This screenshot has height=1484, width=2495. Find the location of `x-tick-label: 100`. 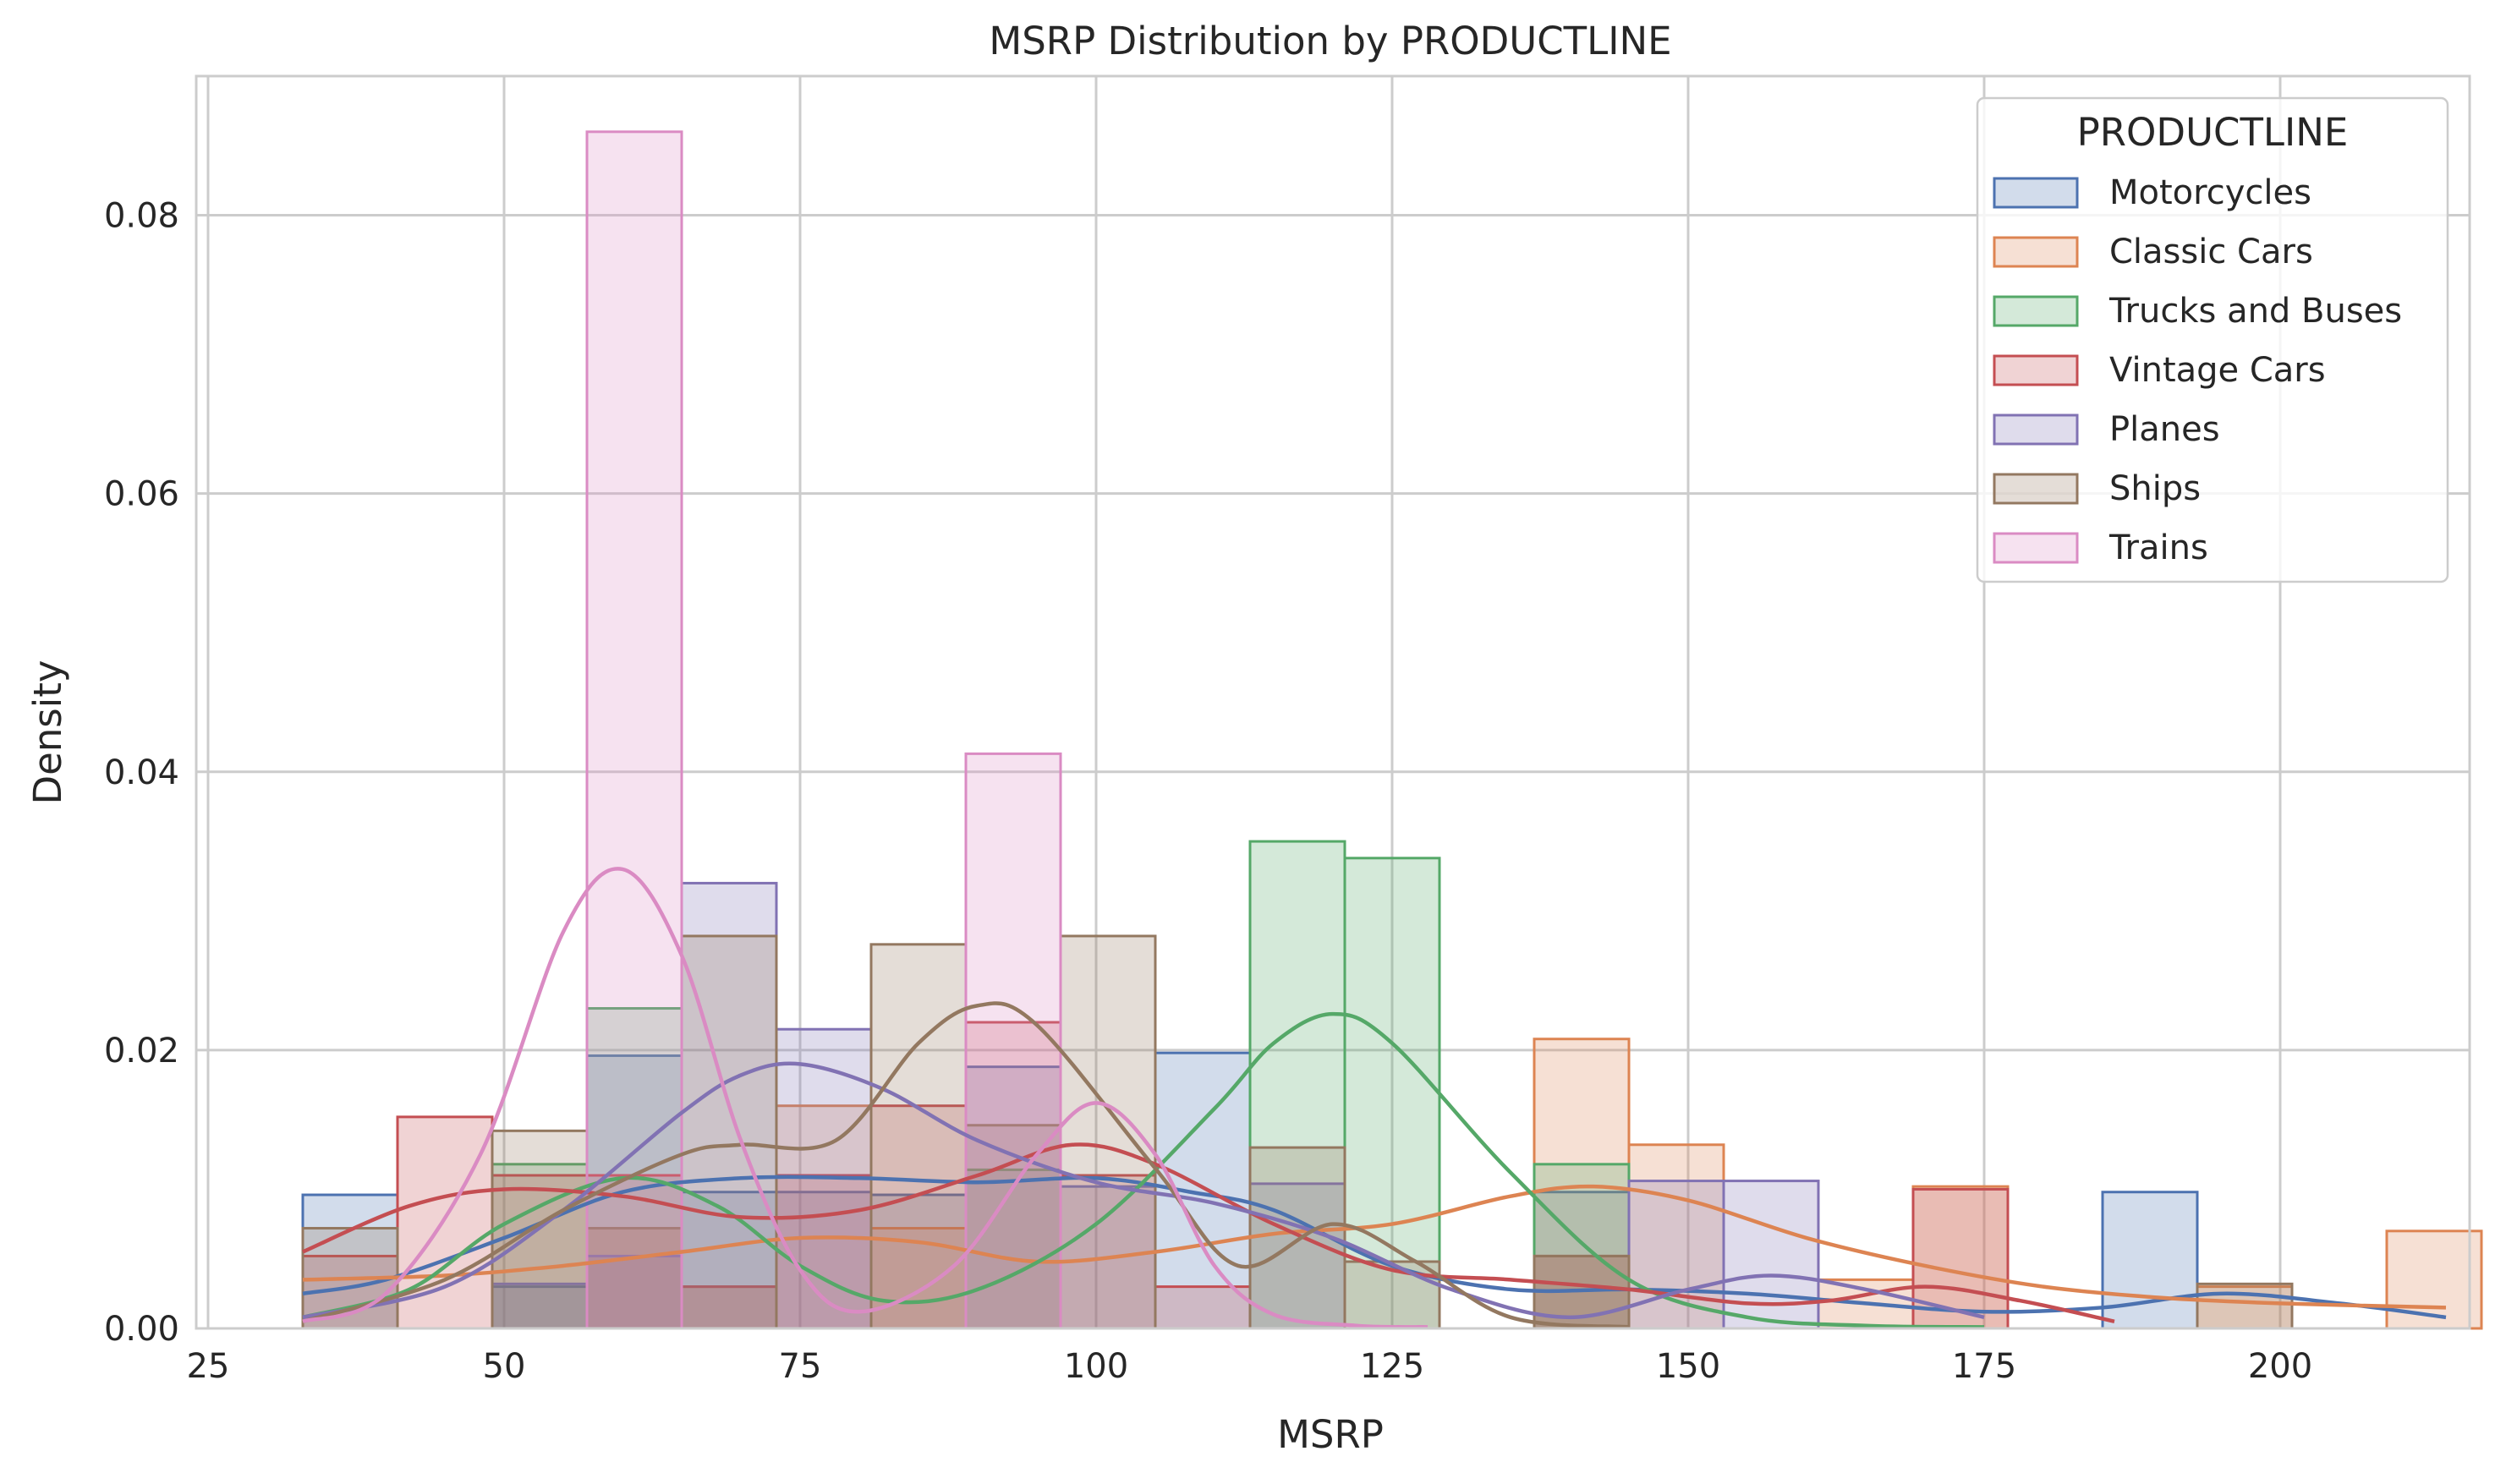

x-tick-label: 100 is located at coordinates (1096, 1366).